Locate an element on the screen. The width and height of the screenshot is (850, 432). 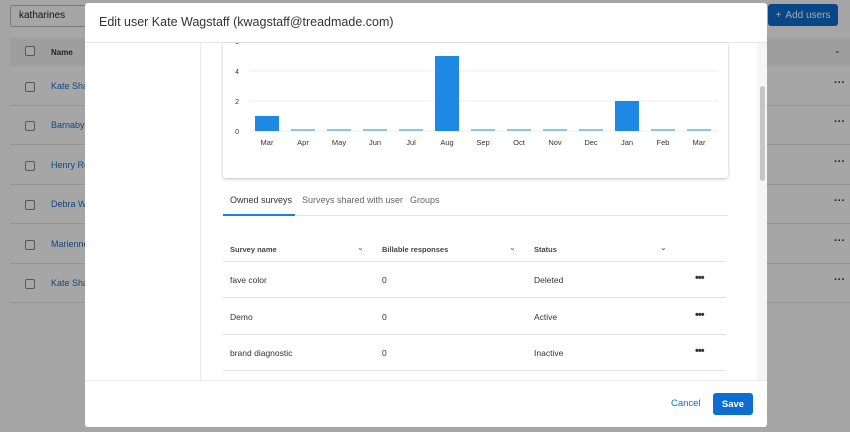
user-name-link: Debra Wi is located at coordinates (70, 204).